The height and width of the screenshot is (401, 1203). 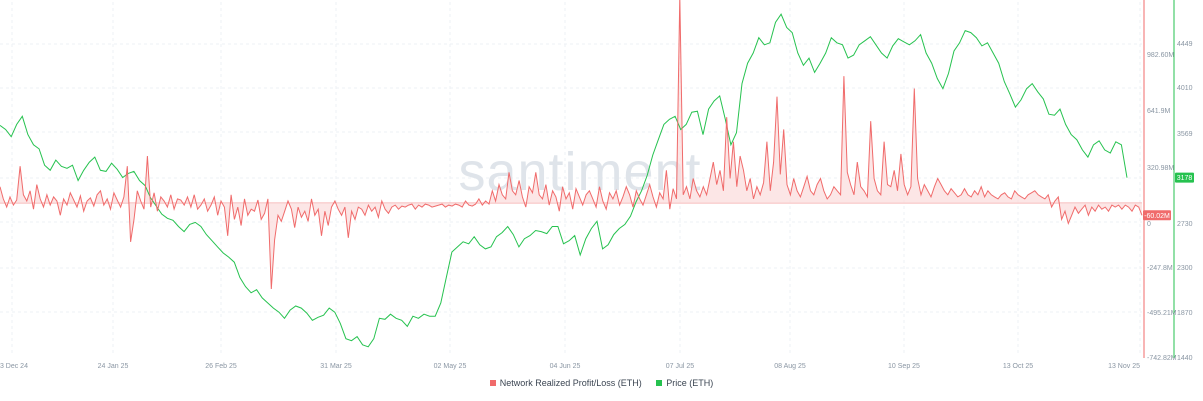 I want to click on legend-swatch-pnl, so click(x=492, y=383).